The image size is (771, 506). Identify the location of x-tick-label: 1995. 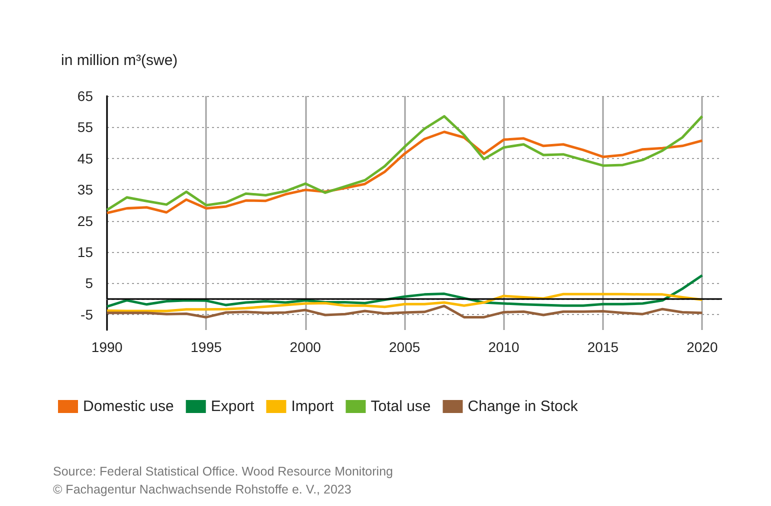
(206, 347).